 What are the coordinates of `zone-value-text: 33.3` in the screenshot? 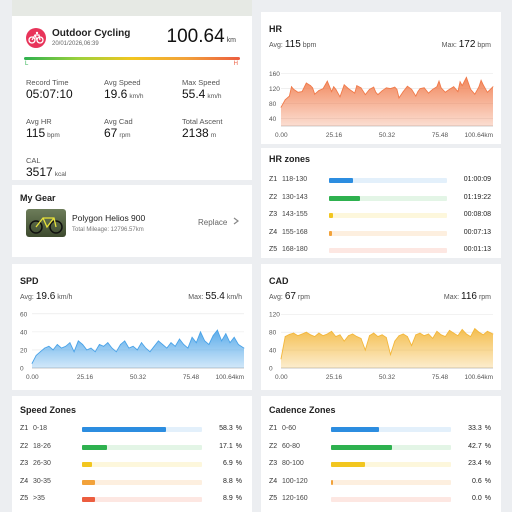 It's located at (475, 428).